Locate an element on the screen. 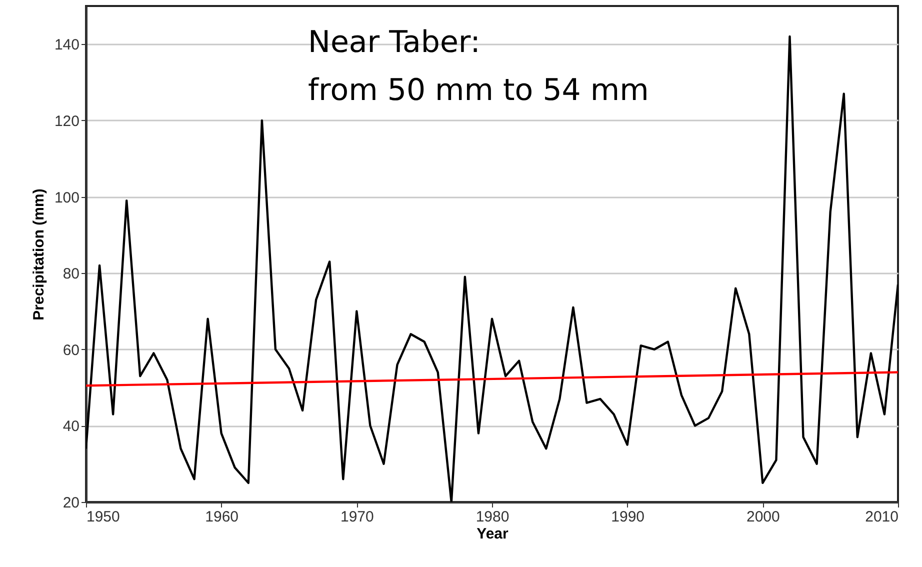 The height and width of the screenshot is (567, 922). y-axis-title: Precipitation (mm) is located at coordinates (39, 254).